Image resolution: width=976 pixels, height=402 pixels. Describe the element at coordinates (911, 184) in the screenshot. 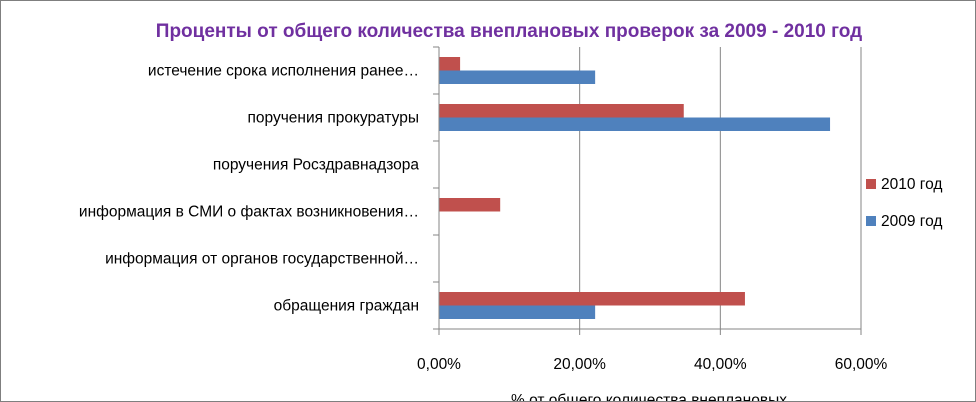

I see `legend-label: 2010 год` at that location.